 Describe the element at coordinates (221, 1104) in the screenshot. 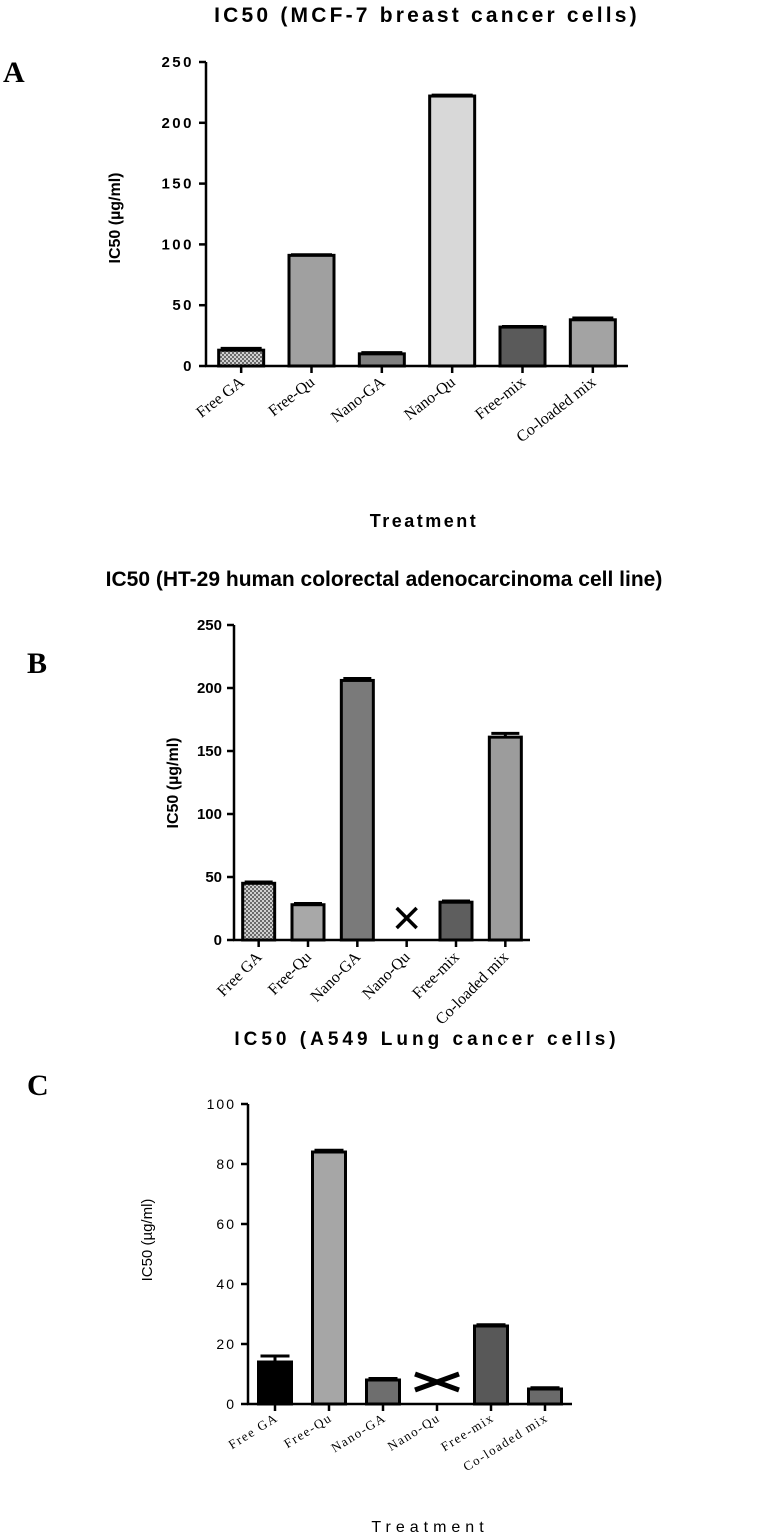

I see `y-tick-label-c: 100` at that location.